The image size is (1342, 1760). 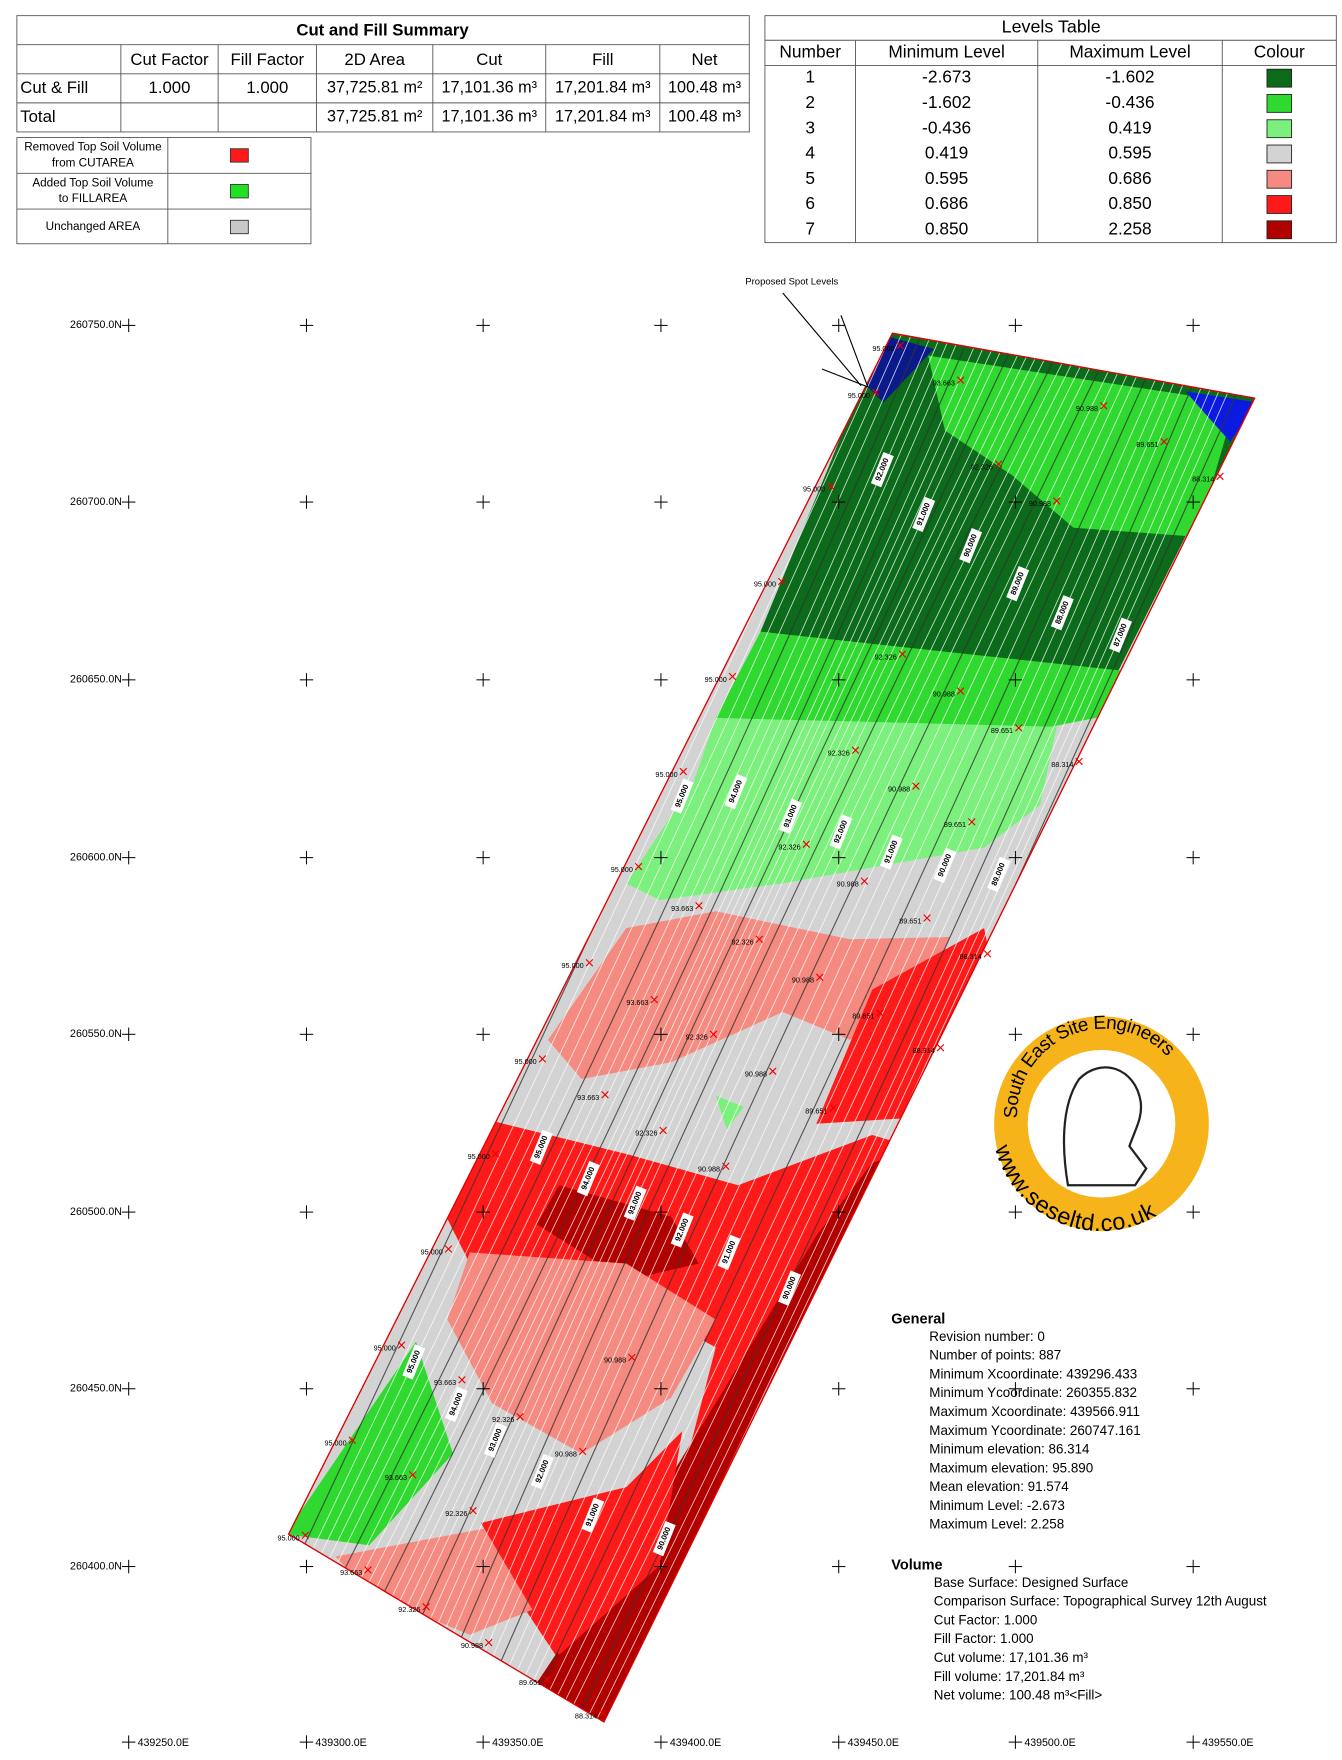 What do you see at coordinates (810, 153) in the screenshot?
I see `table-cell: 4` at bounding box center [810, 153].